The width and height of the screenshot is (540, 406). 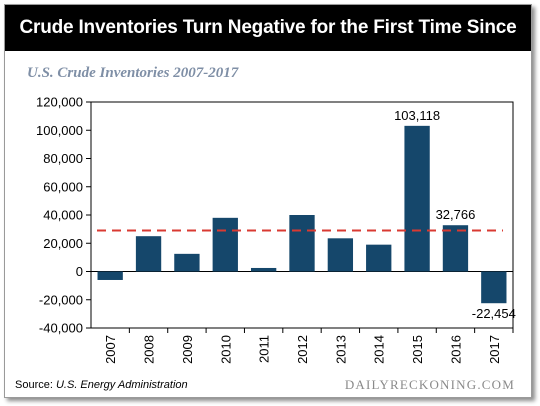 I want to click on bar-2013, so click(x=340, y=255).